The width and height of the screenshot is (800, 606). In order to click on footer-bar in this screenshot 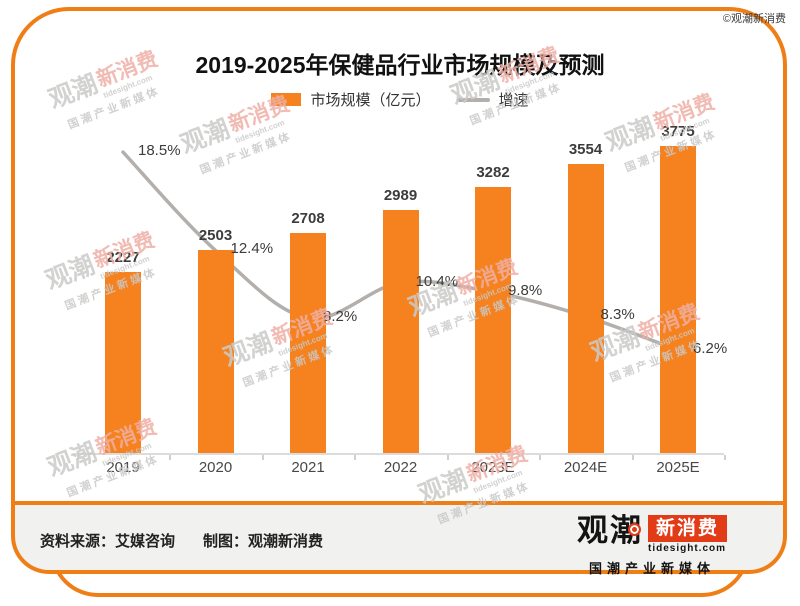, I will do `click(399, 539)`.